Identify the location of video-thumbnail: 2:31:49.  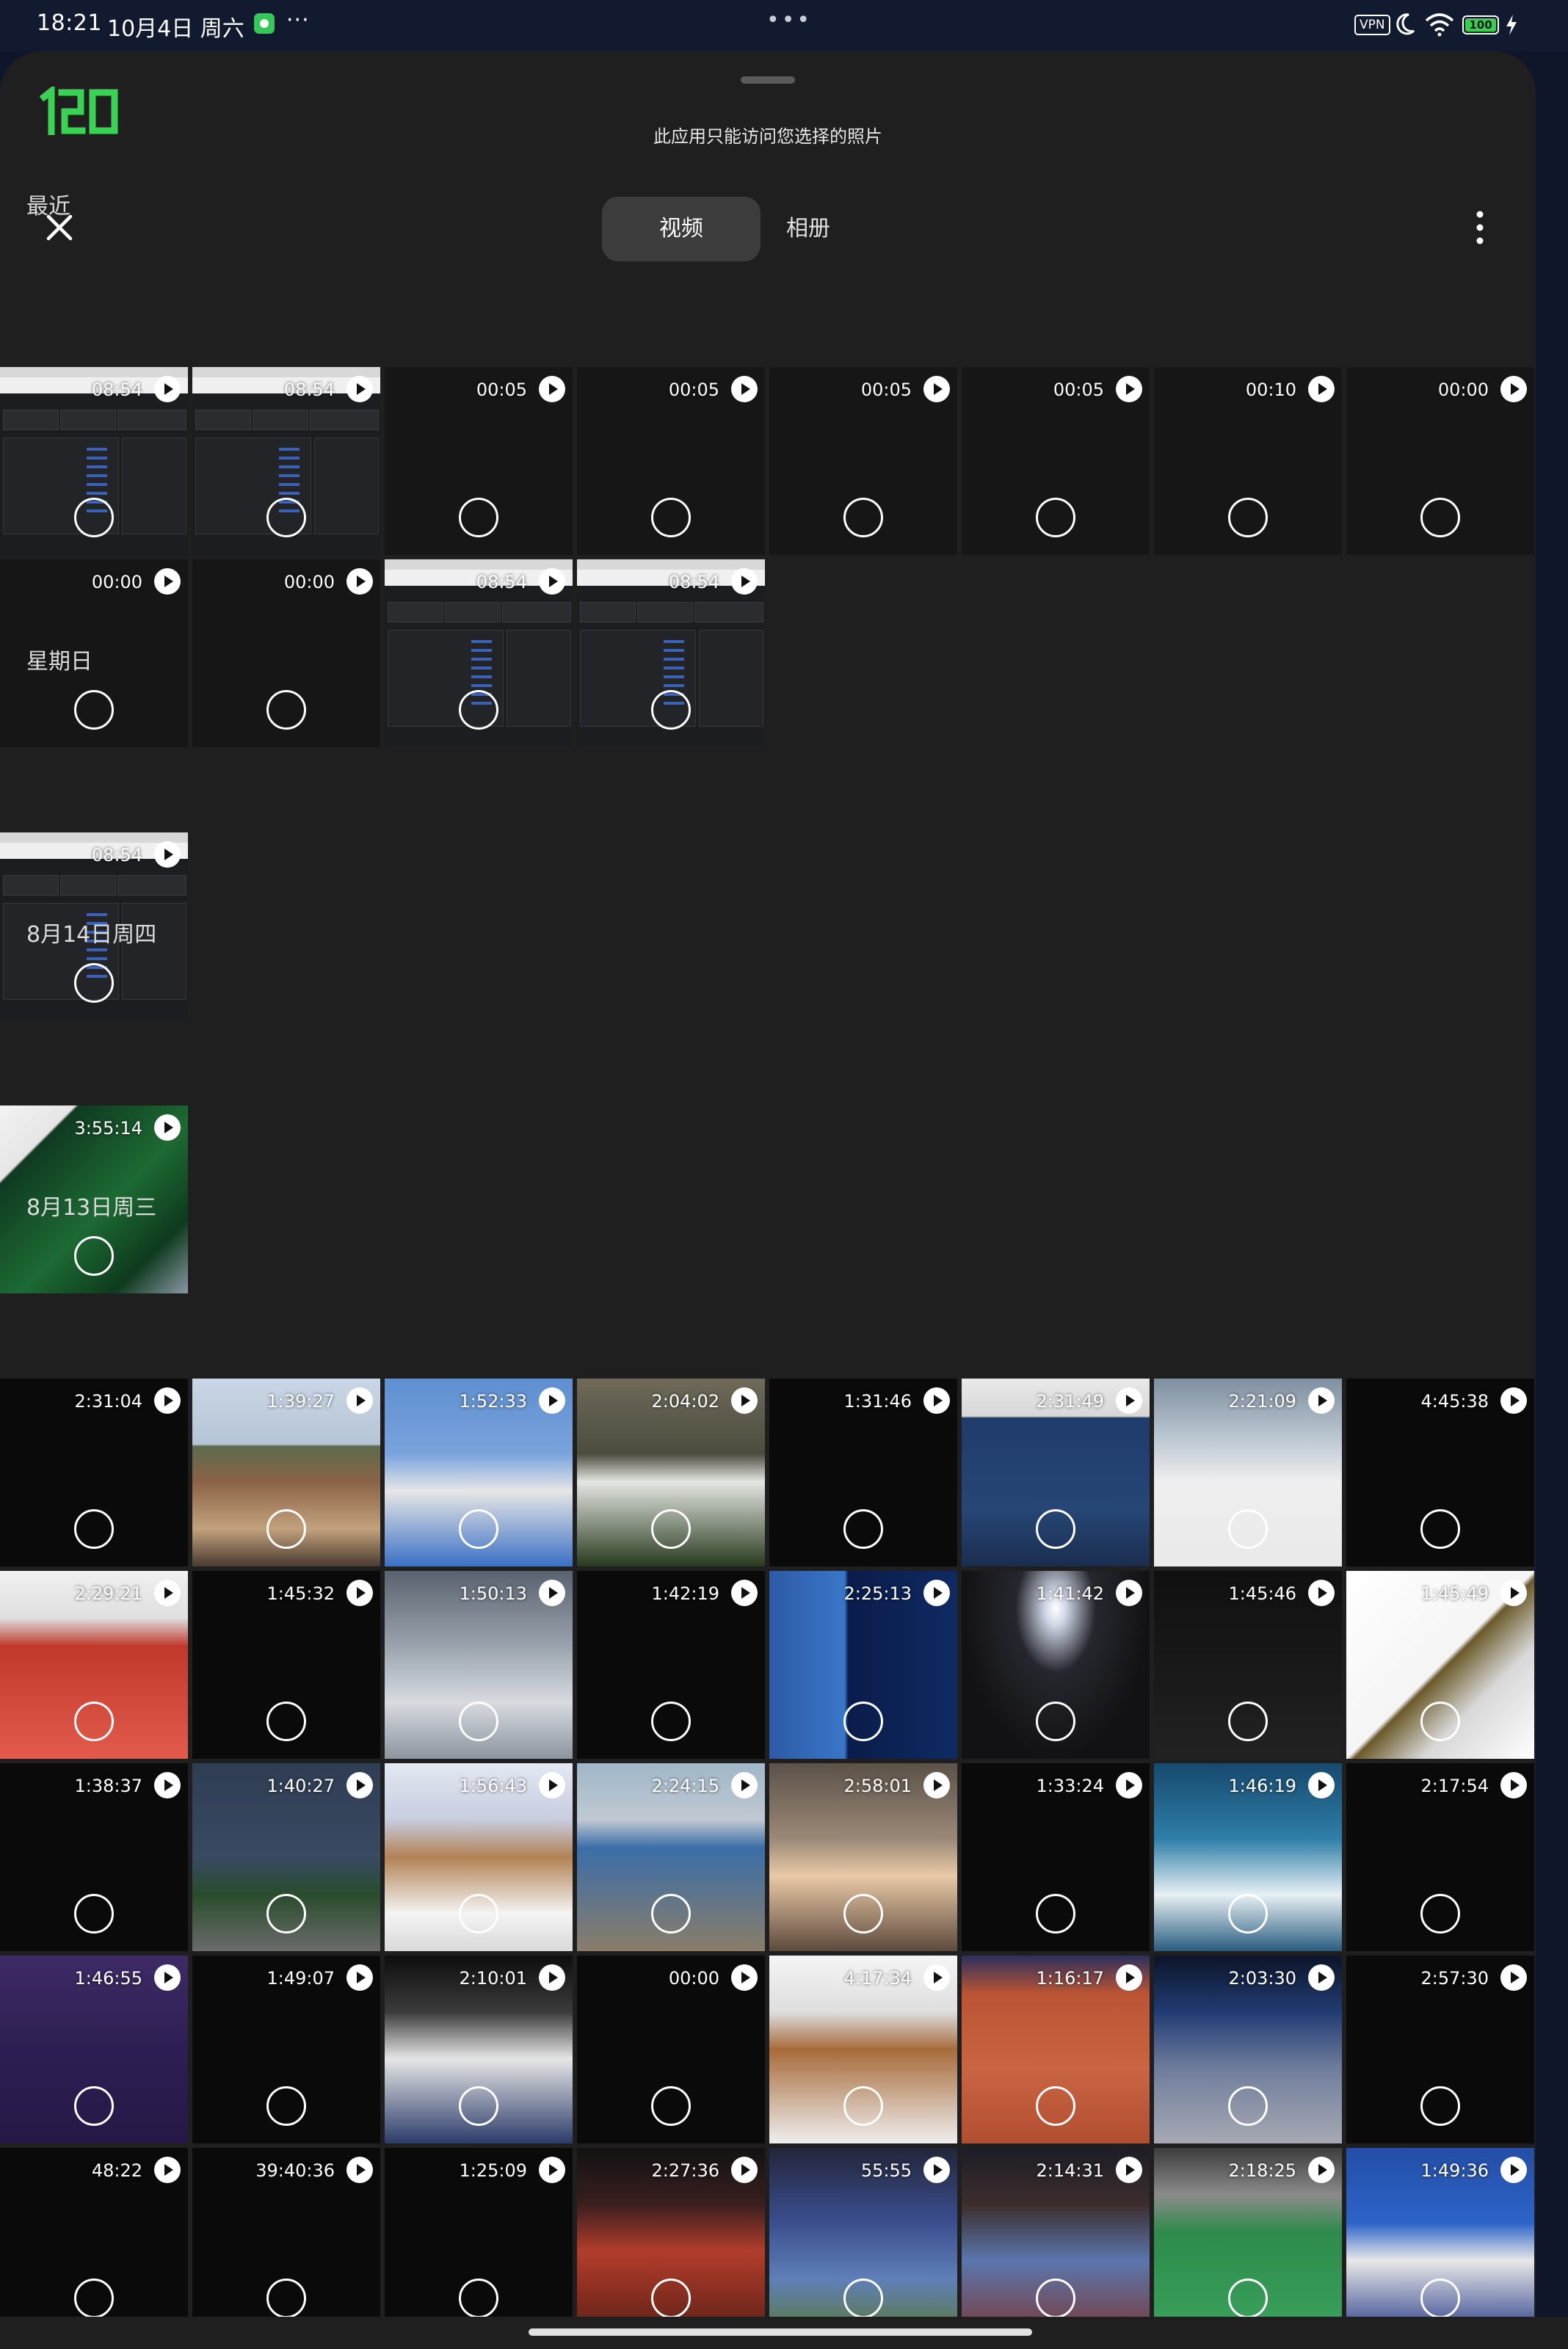
(1056, 1472).